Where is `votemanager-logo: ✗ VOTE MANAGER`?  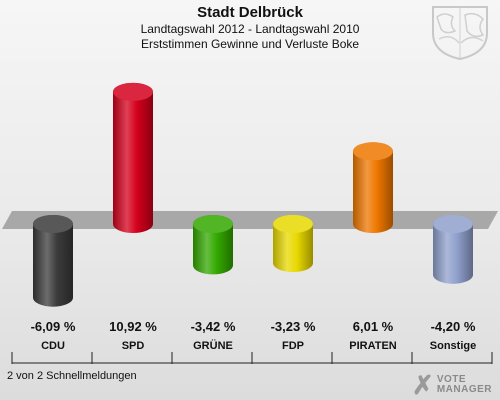
votemanager-logo: ✗ VOTE MANAGER is located at coordinates (452, 385).